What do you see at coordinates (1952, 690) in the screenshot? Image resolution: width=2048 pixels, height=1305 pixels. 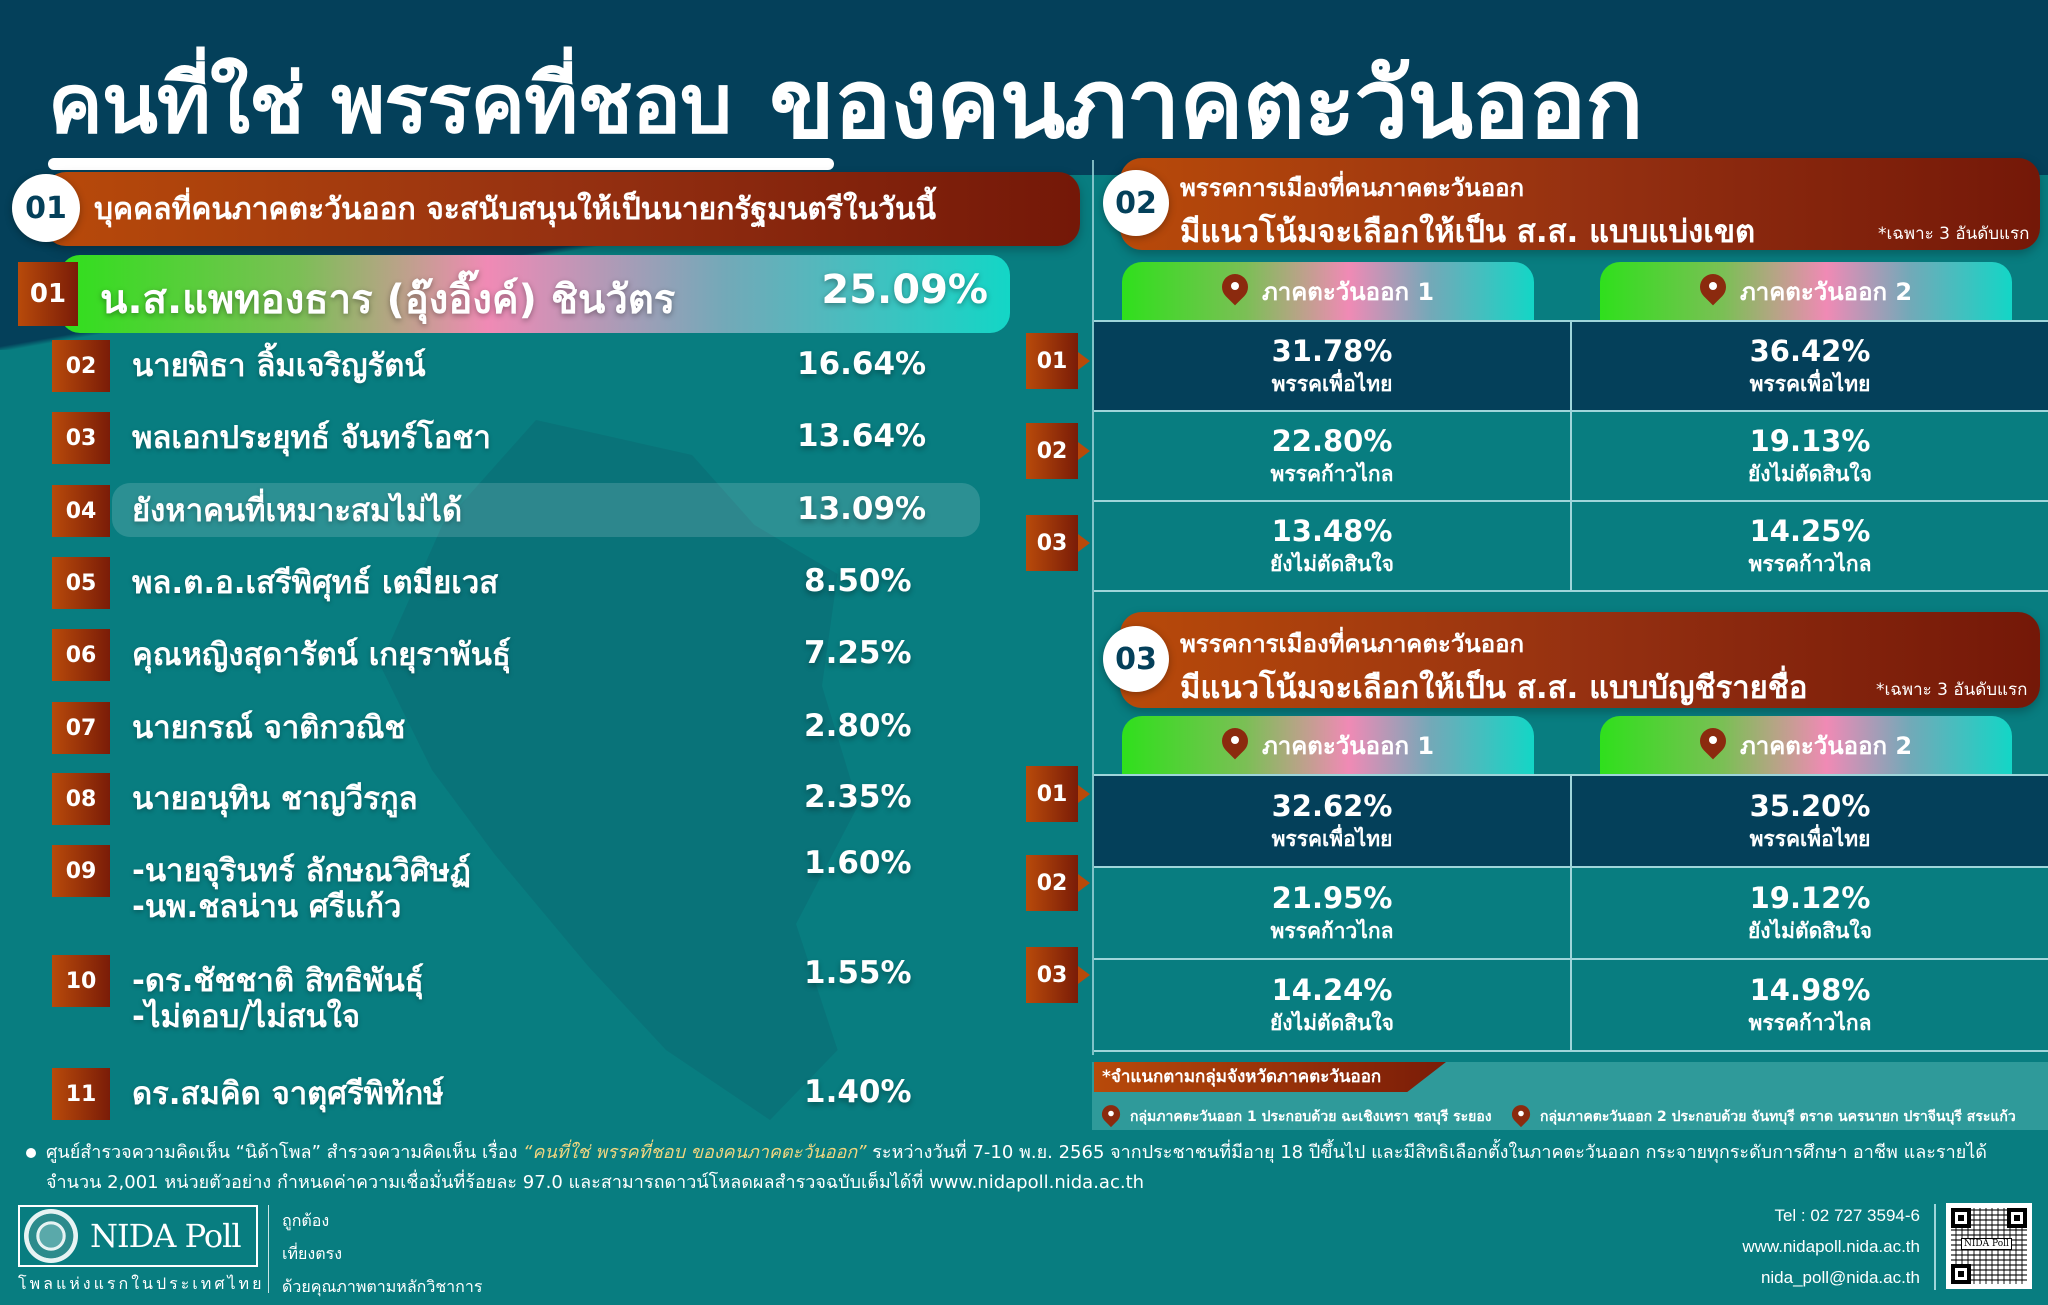 I see `section3-note: *เฉพาะ 3 อันดับแรก` at bounding box center [1952, 690].